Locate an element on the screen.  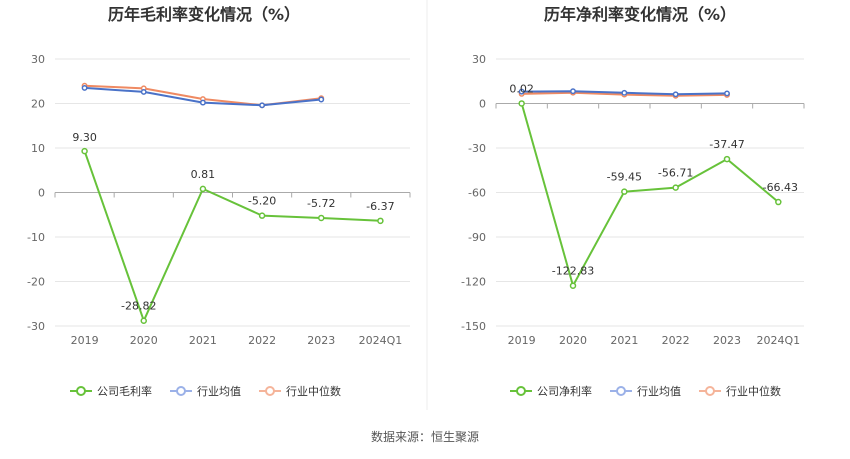
y-tick-label: -60 is located at coordinates (477, 193).